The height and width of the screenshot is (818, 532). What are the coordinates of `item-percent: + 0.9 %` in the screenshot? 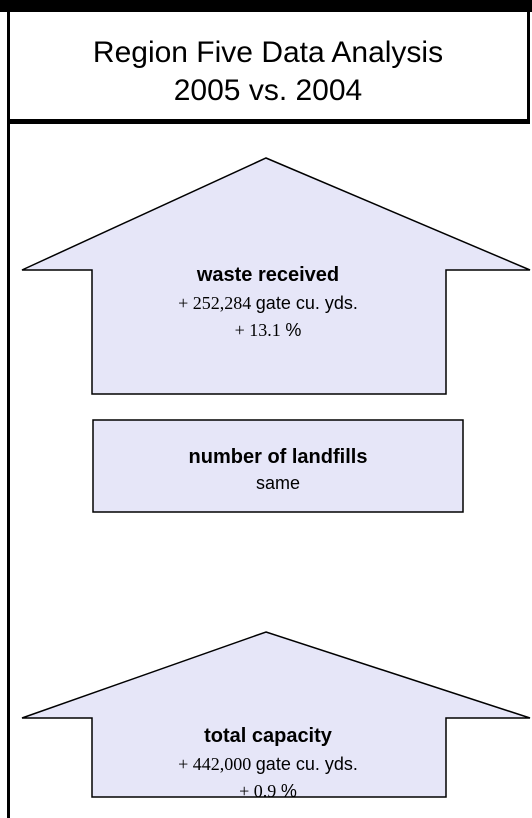 It's located at (268, 791).